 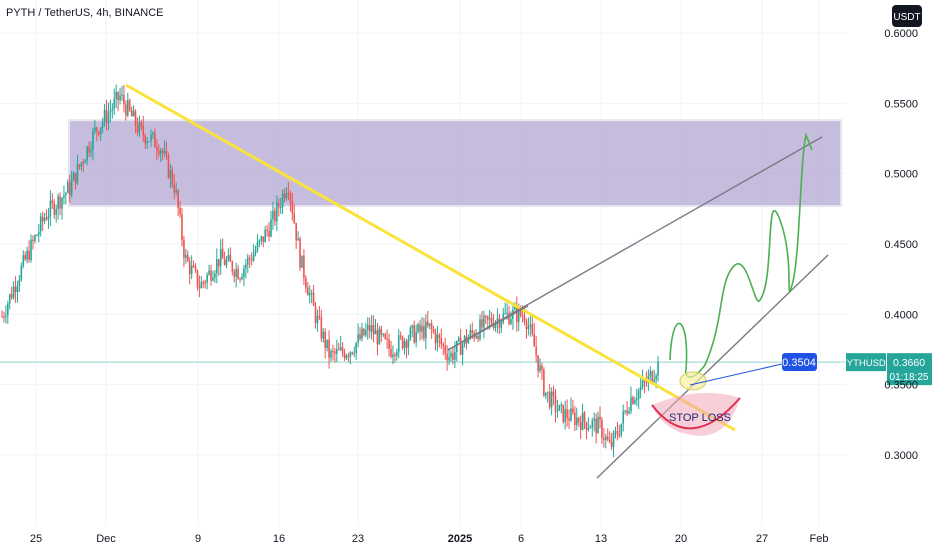 I want to click on entry-line, so click(x=736, y=374).